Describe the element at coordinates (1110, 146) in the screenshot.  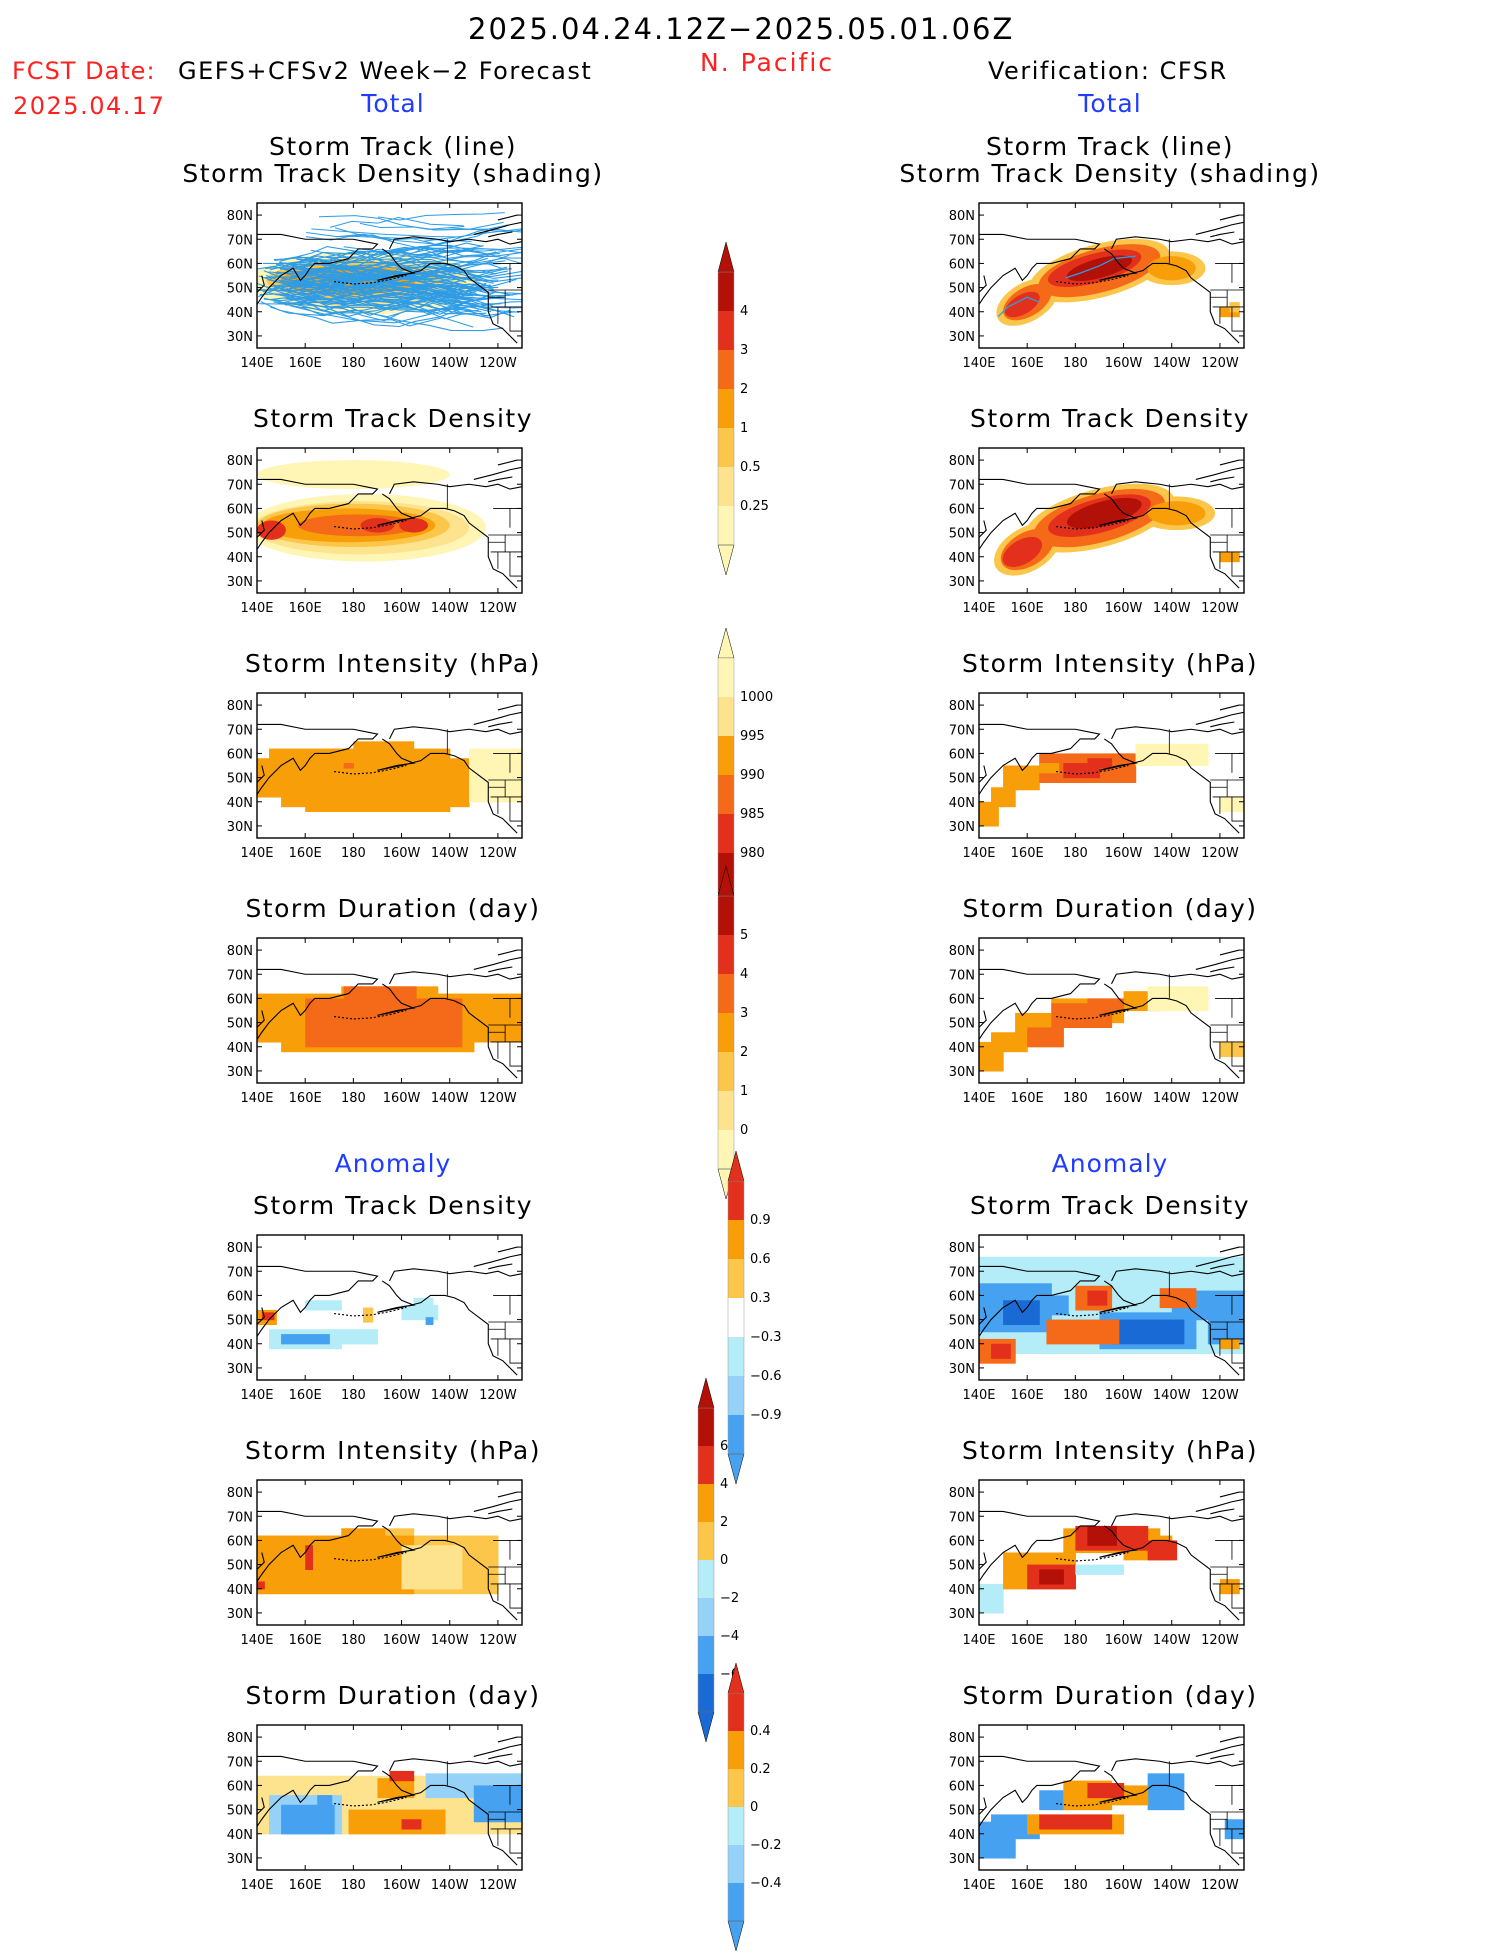
I see `panel-title-vf-track-line: Storm Track (line)` at that location.